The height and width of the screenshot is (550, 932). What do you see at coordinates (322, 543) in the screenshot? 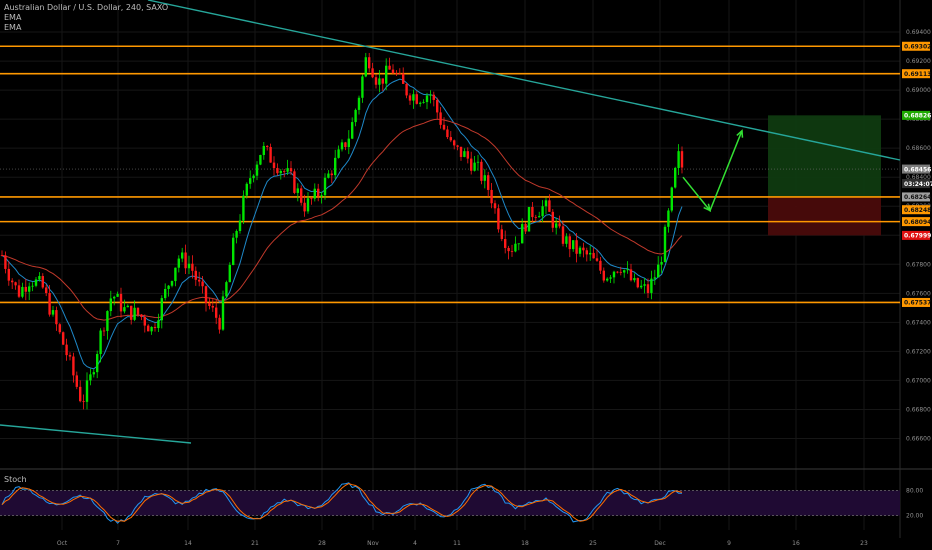
I see `time-axis-label: 28` at bounding box center [322, 543].